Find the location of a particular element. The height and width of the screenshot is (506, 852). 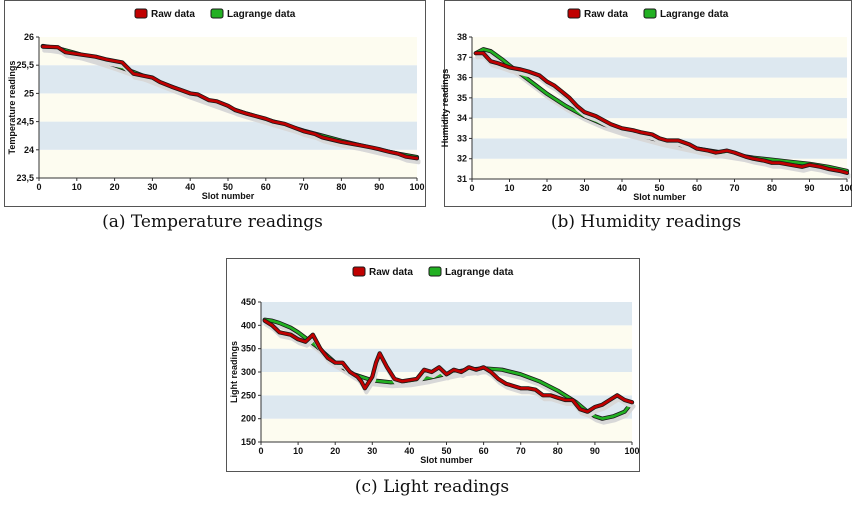

y-tick-label: 24 is located at coordinates (29, 150).